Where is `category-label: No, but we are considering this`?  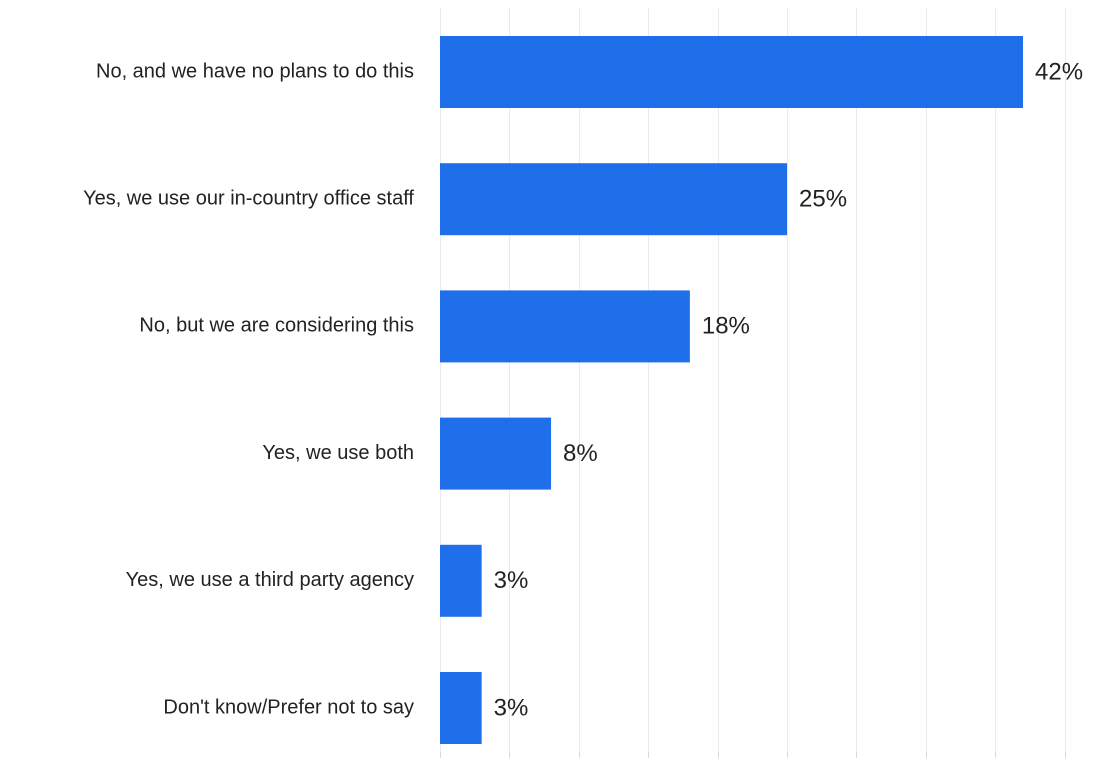 category-label: No, but we are considering this is located at coordinates (276, 326).